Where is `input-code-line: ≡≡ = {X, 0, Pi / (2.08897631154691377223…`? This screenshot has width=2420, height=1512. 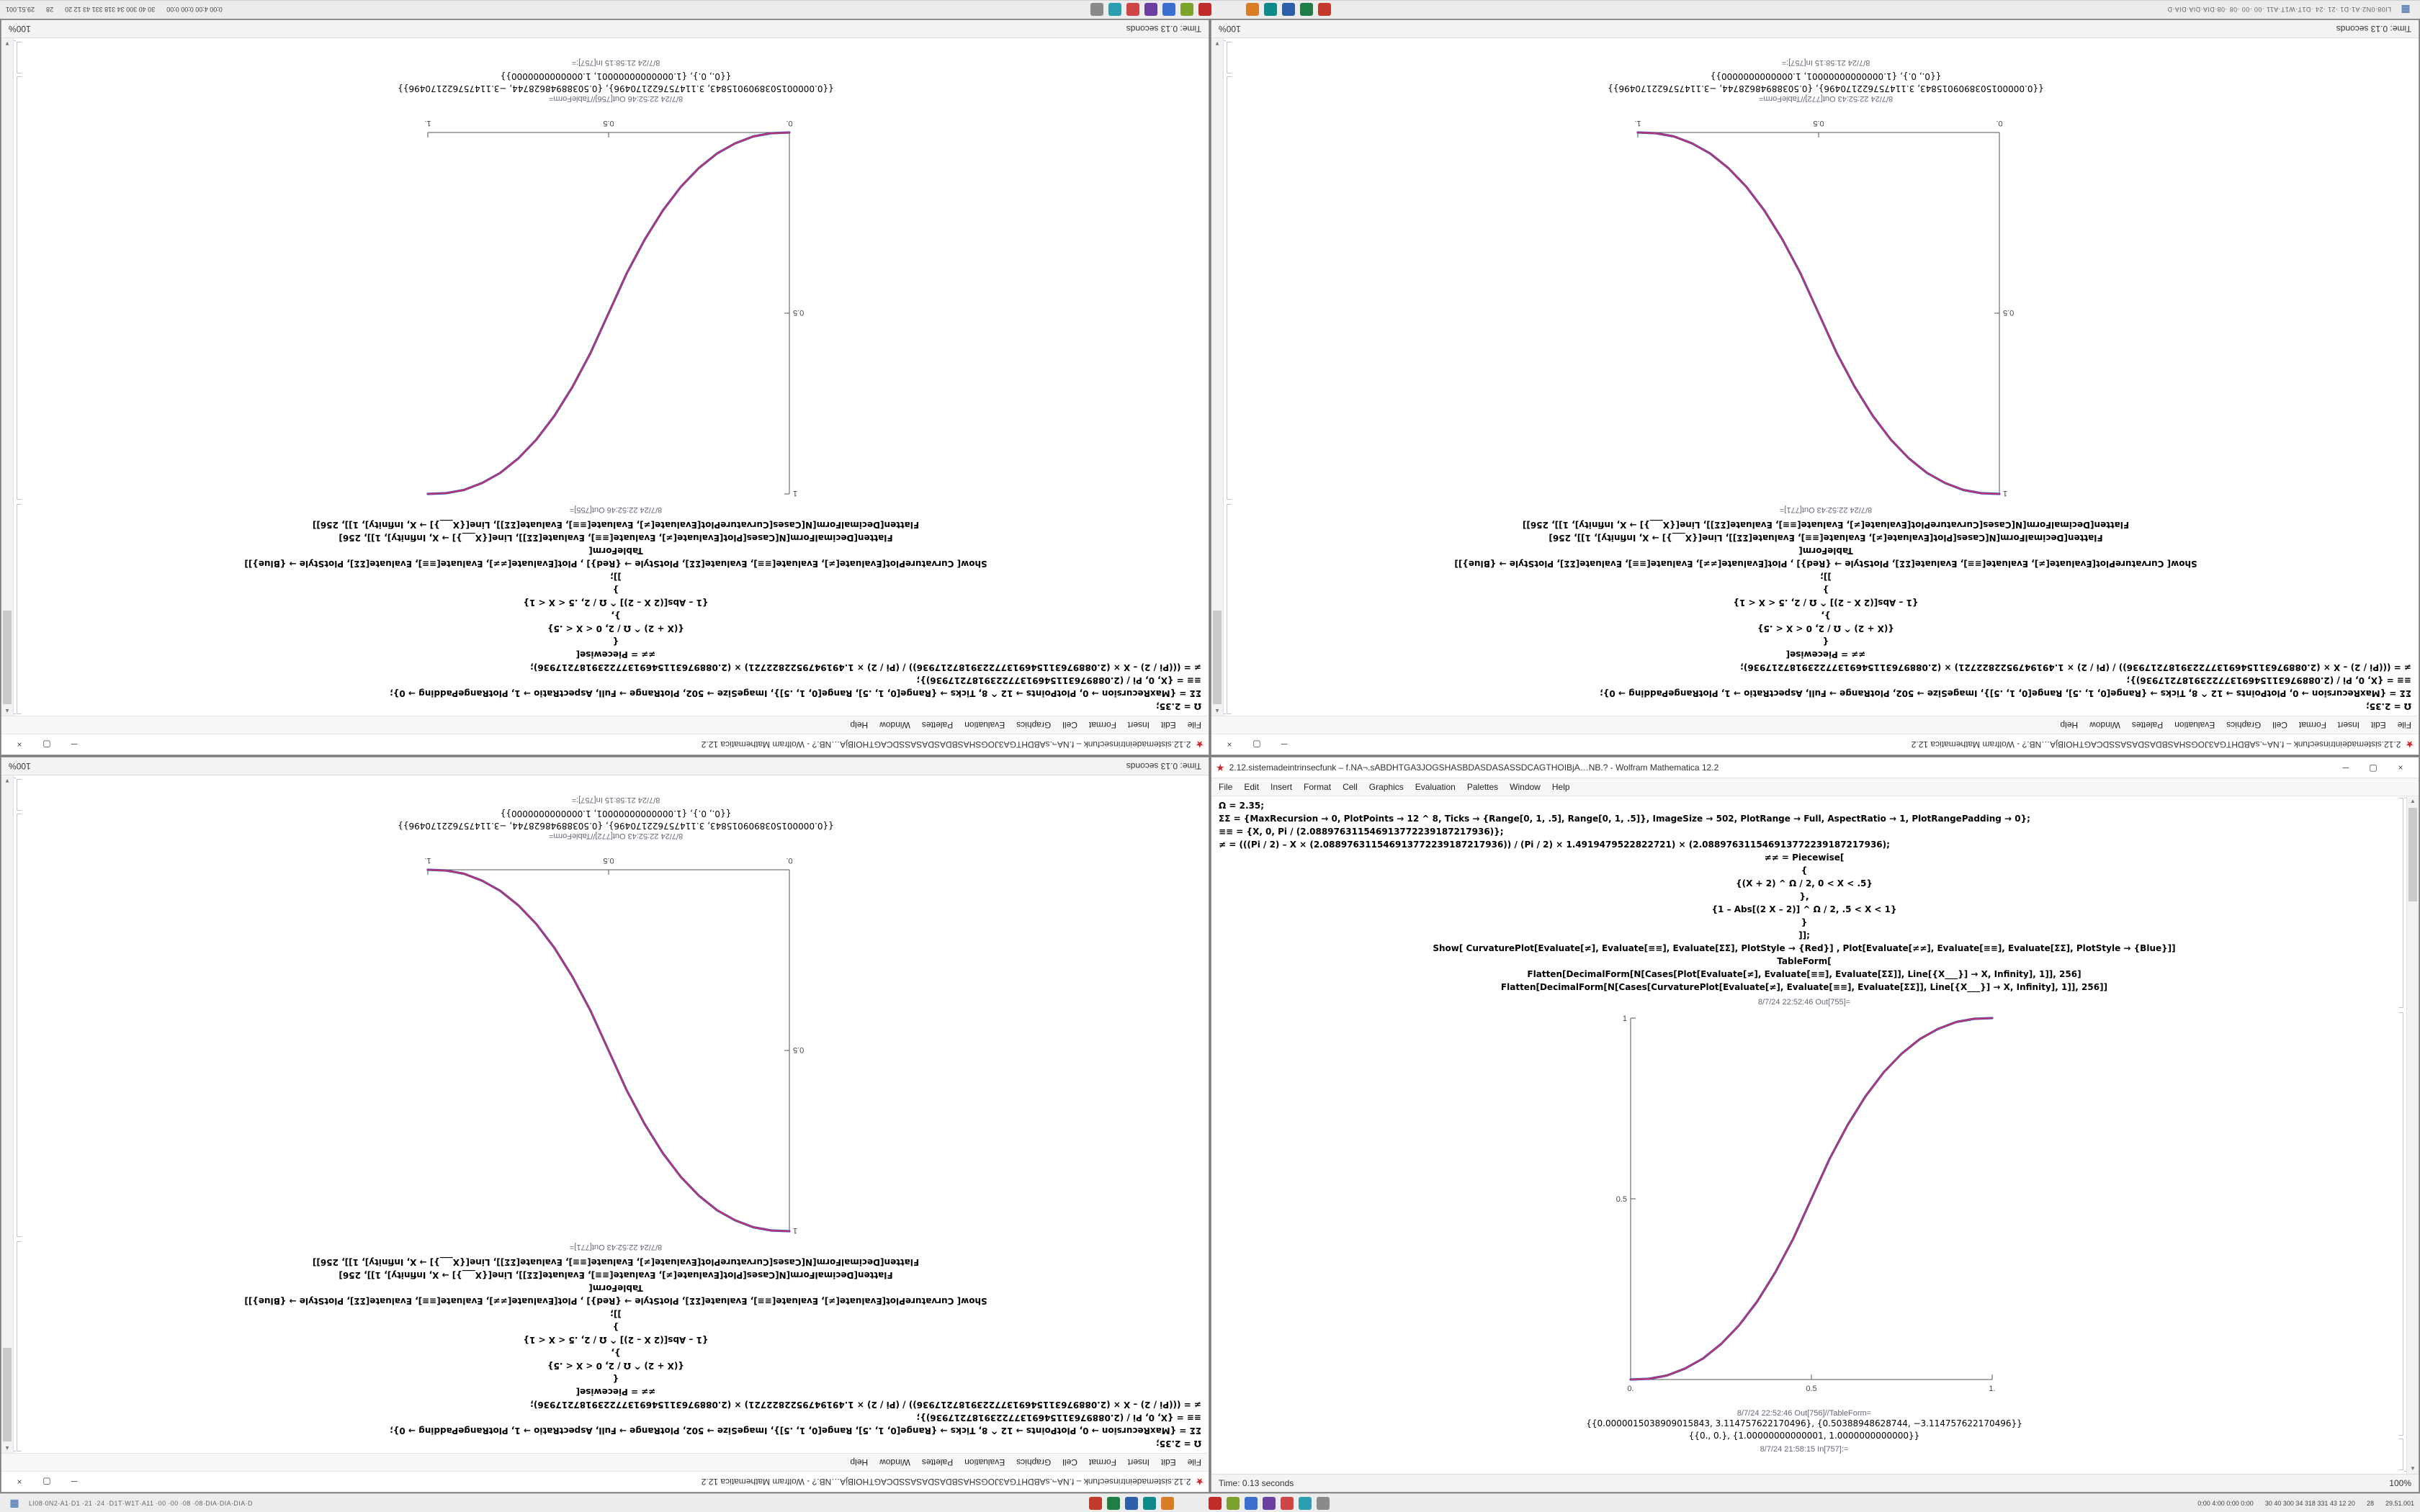 input-code-line: ≡≡ = {X, 0, Pi / (2.08897631154691377223… is located at coordinates (1059, 680).